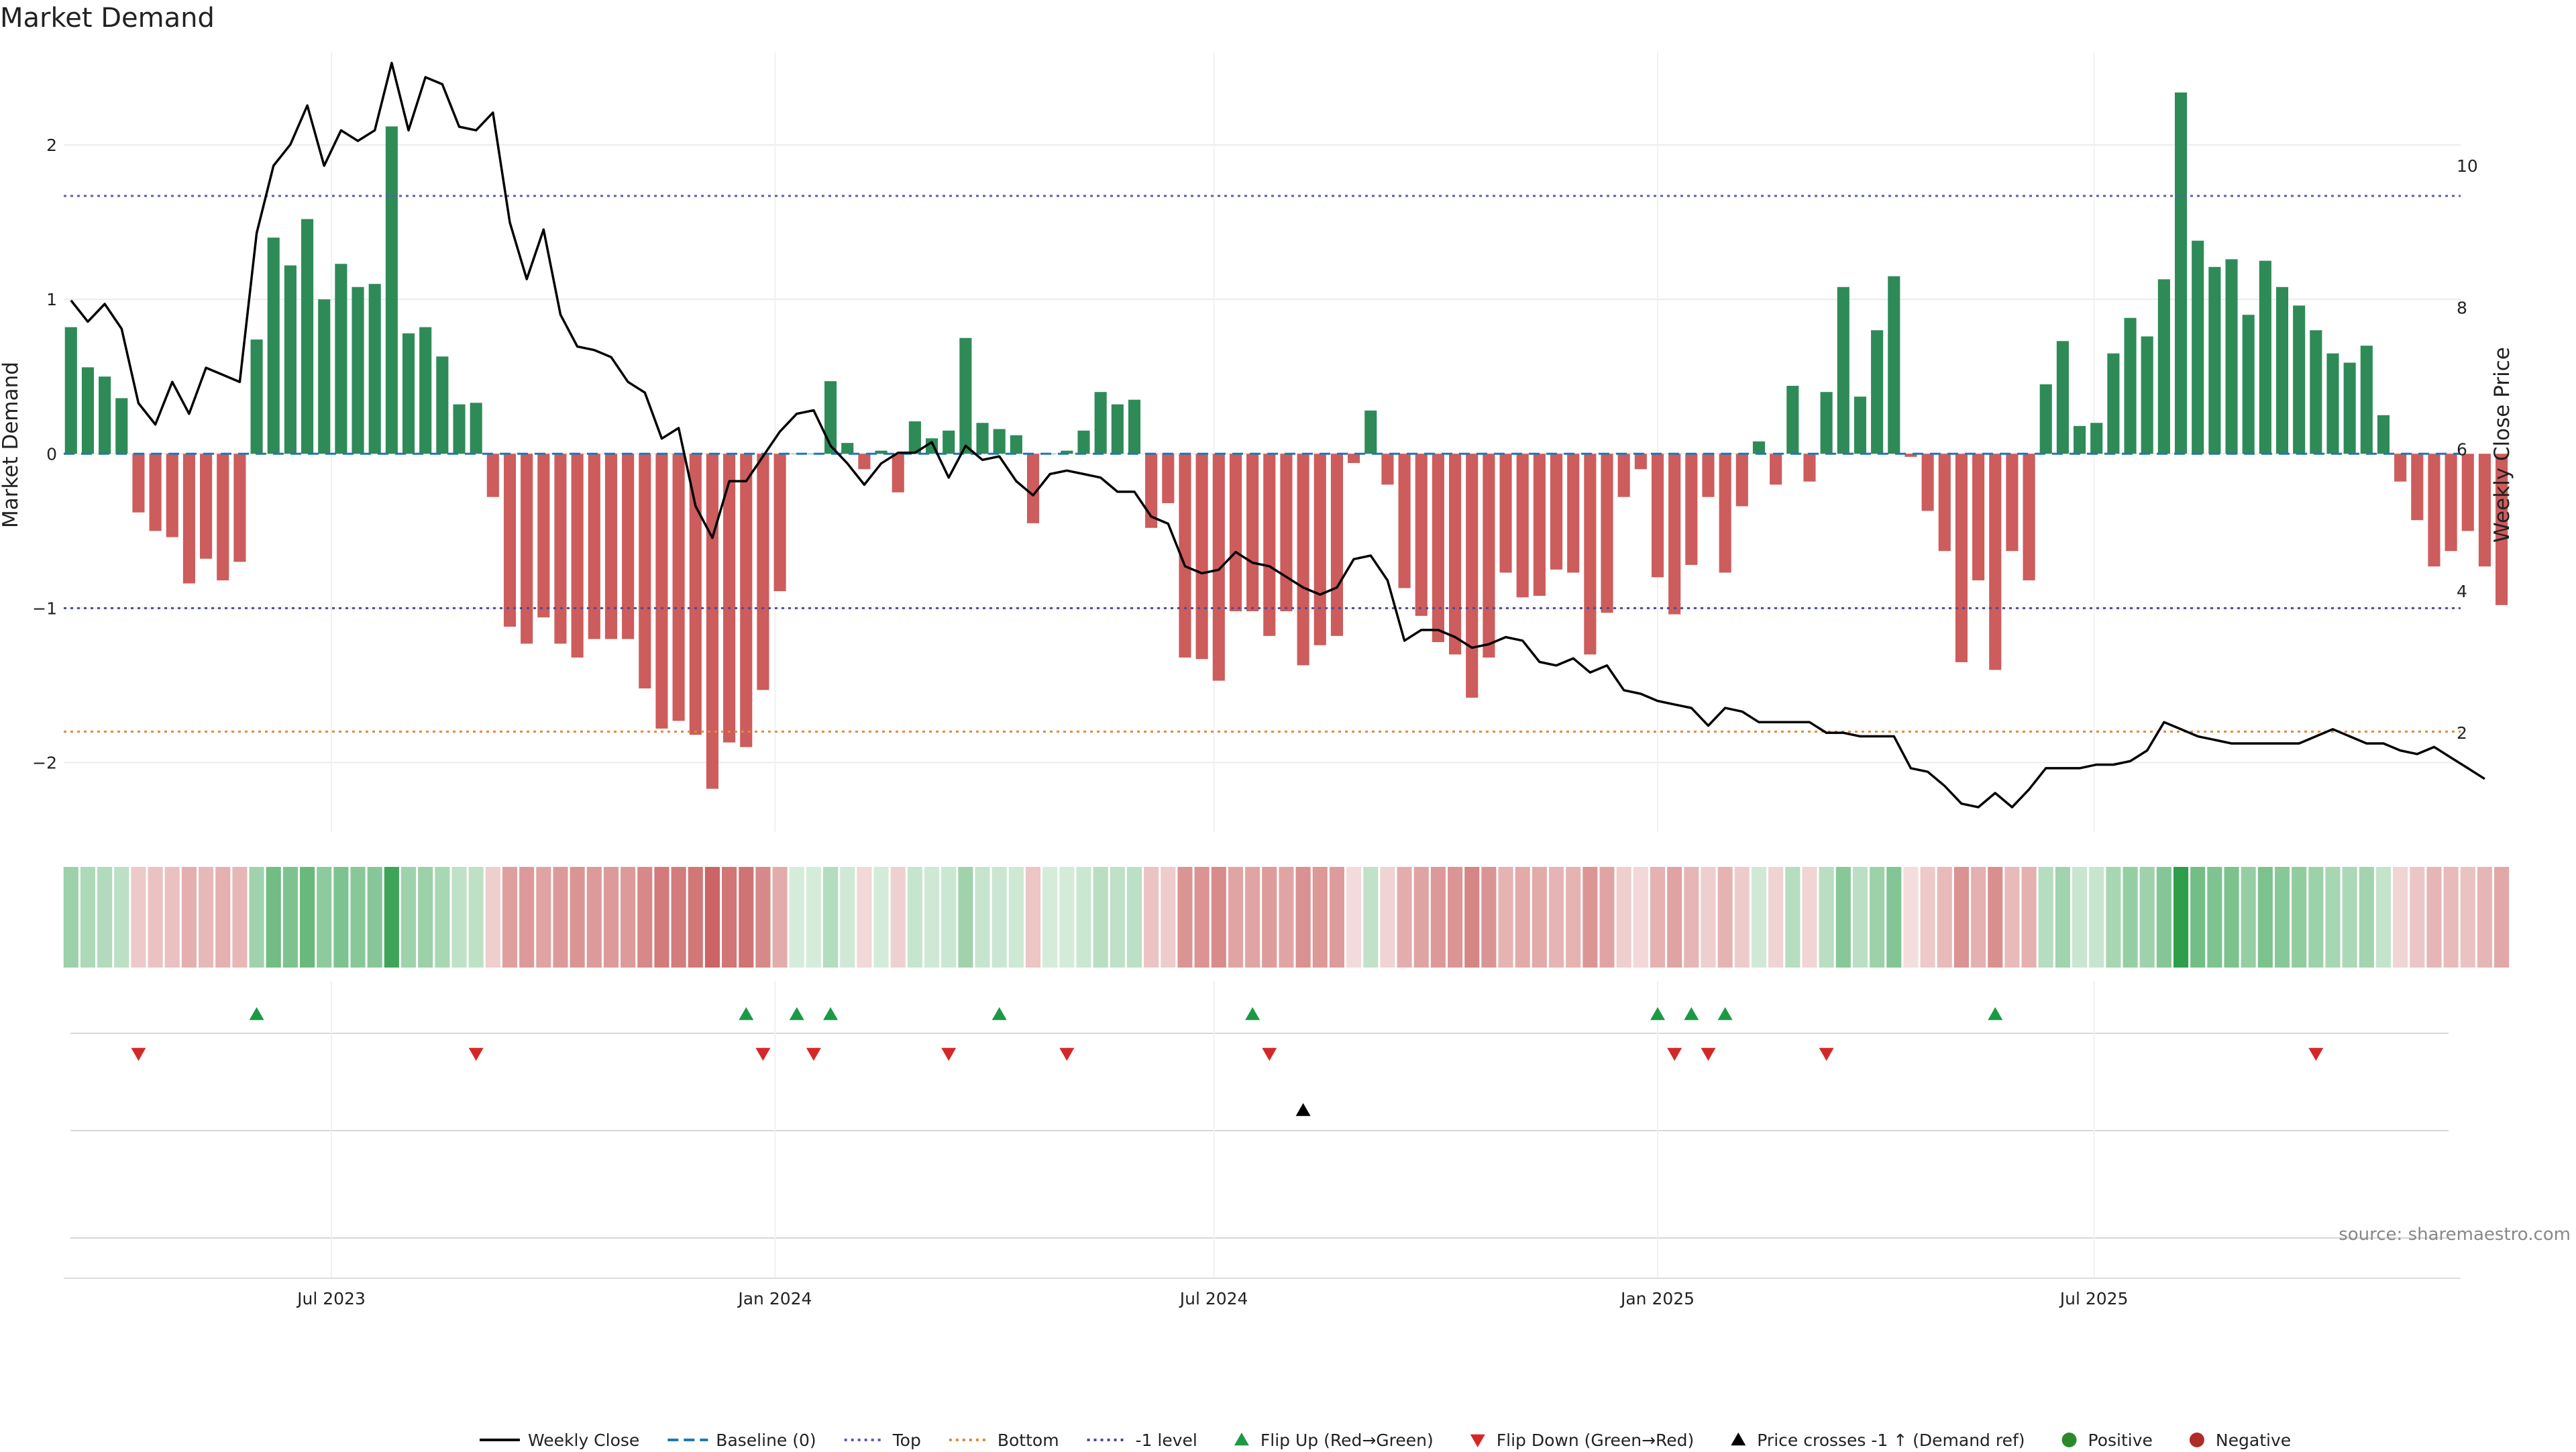  What do you see at coordinates (2462, 733) in the screenshot?
I see `y2-tick-label: 2` at bounding box center [2462, 733].